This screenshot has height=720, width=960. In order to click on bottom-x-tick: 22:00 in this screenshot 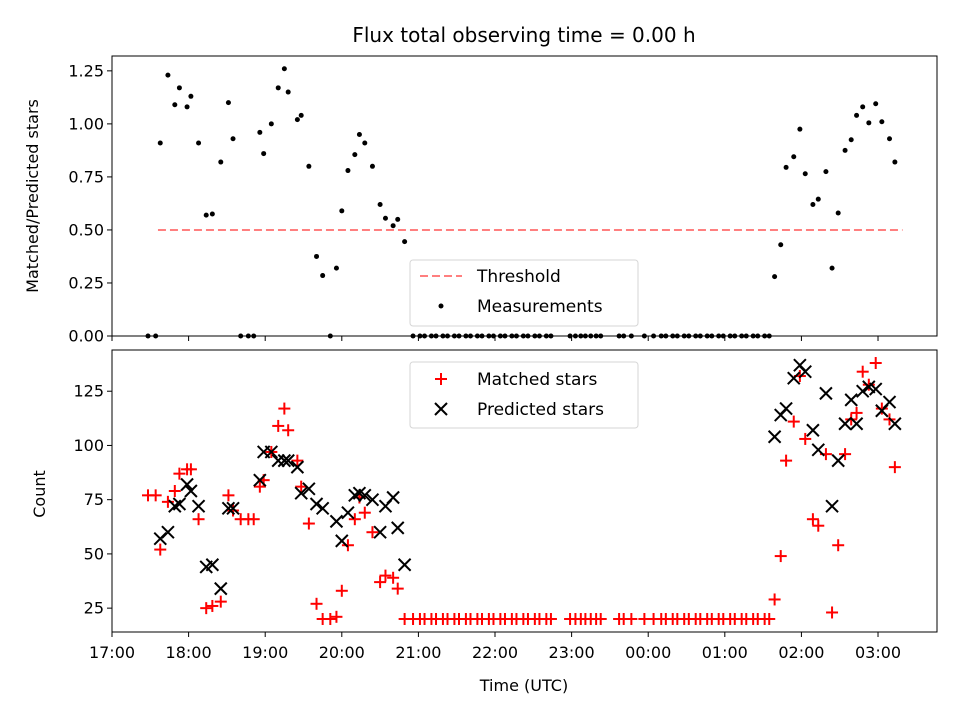, I will do `click(495, 647)`.